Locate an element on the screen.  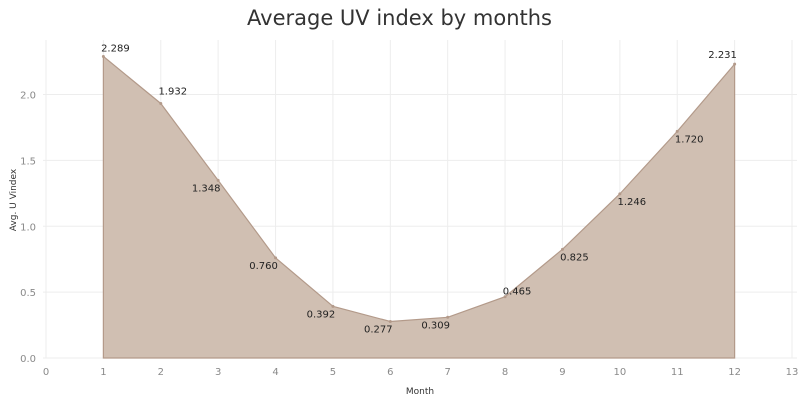
data-label-month-10: 1.246 is located at coordinates (632, 202).